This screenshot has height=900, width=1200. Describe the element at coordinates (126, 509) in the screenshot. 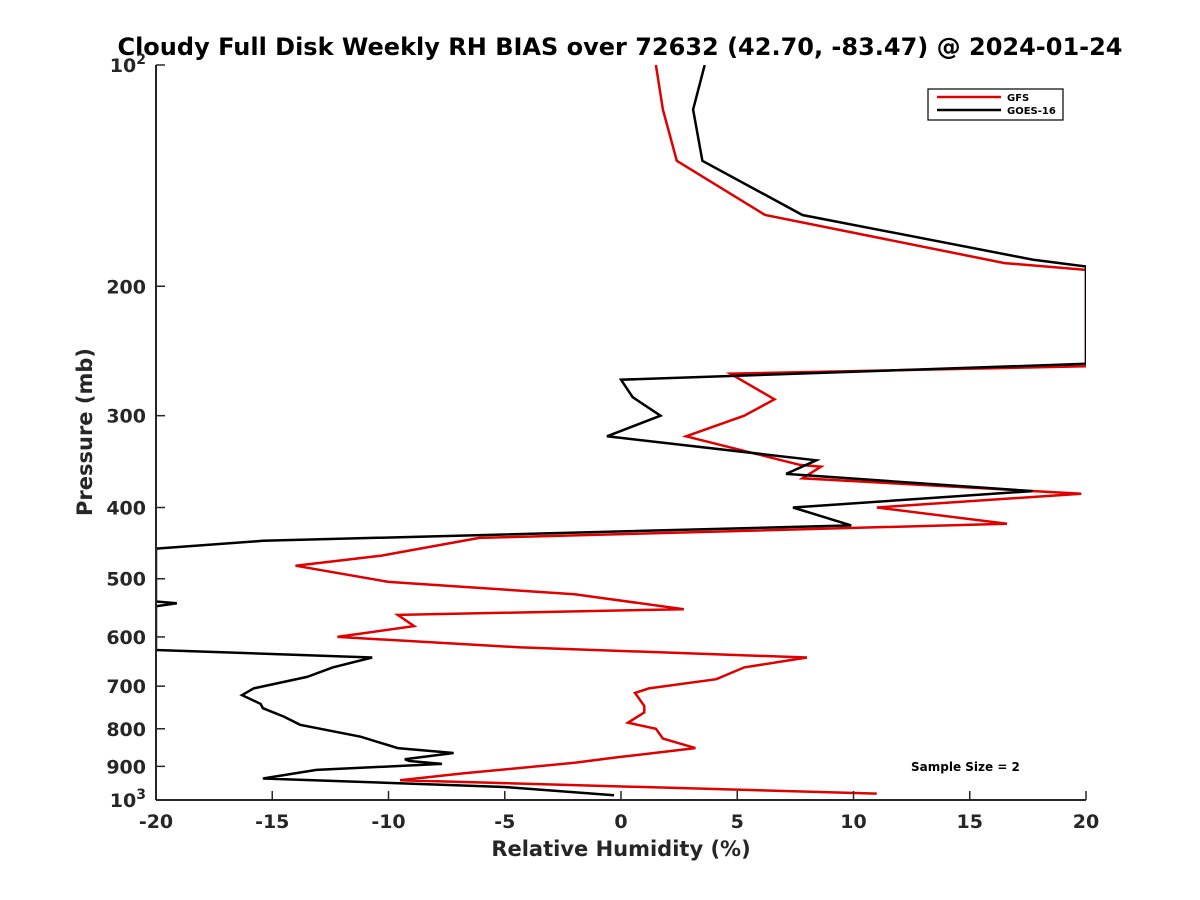

I see `y-tick-label: 400` at that location.